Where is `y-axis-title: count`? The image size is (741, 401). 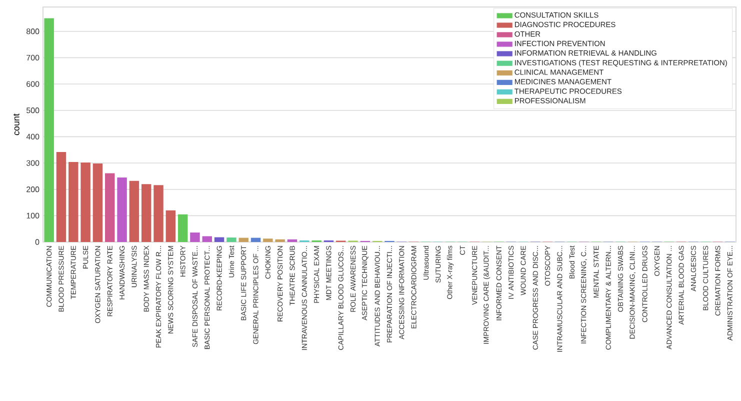
y-axis-title: count is located at coordinates (16, 125).